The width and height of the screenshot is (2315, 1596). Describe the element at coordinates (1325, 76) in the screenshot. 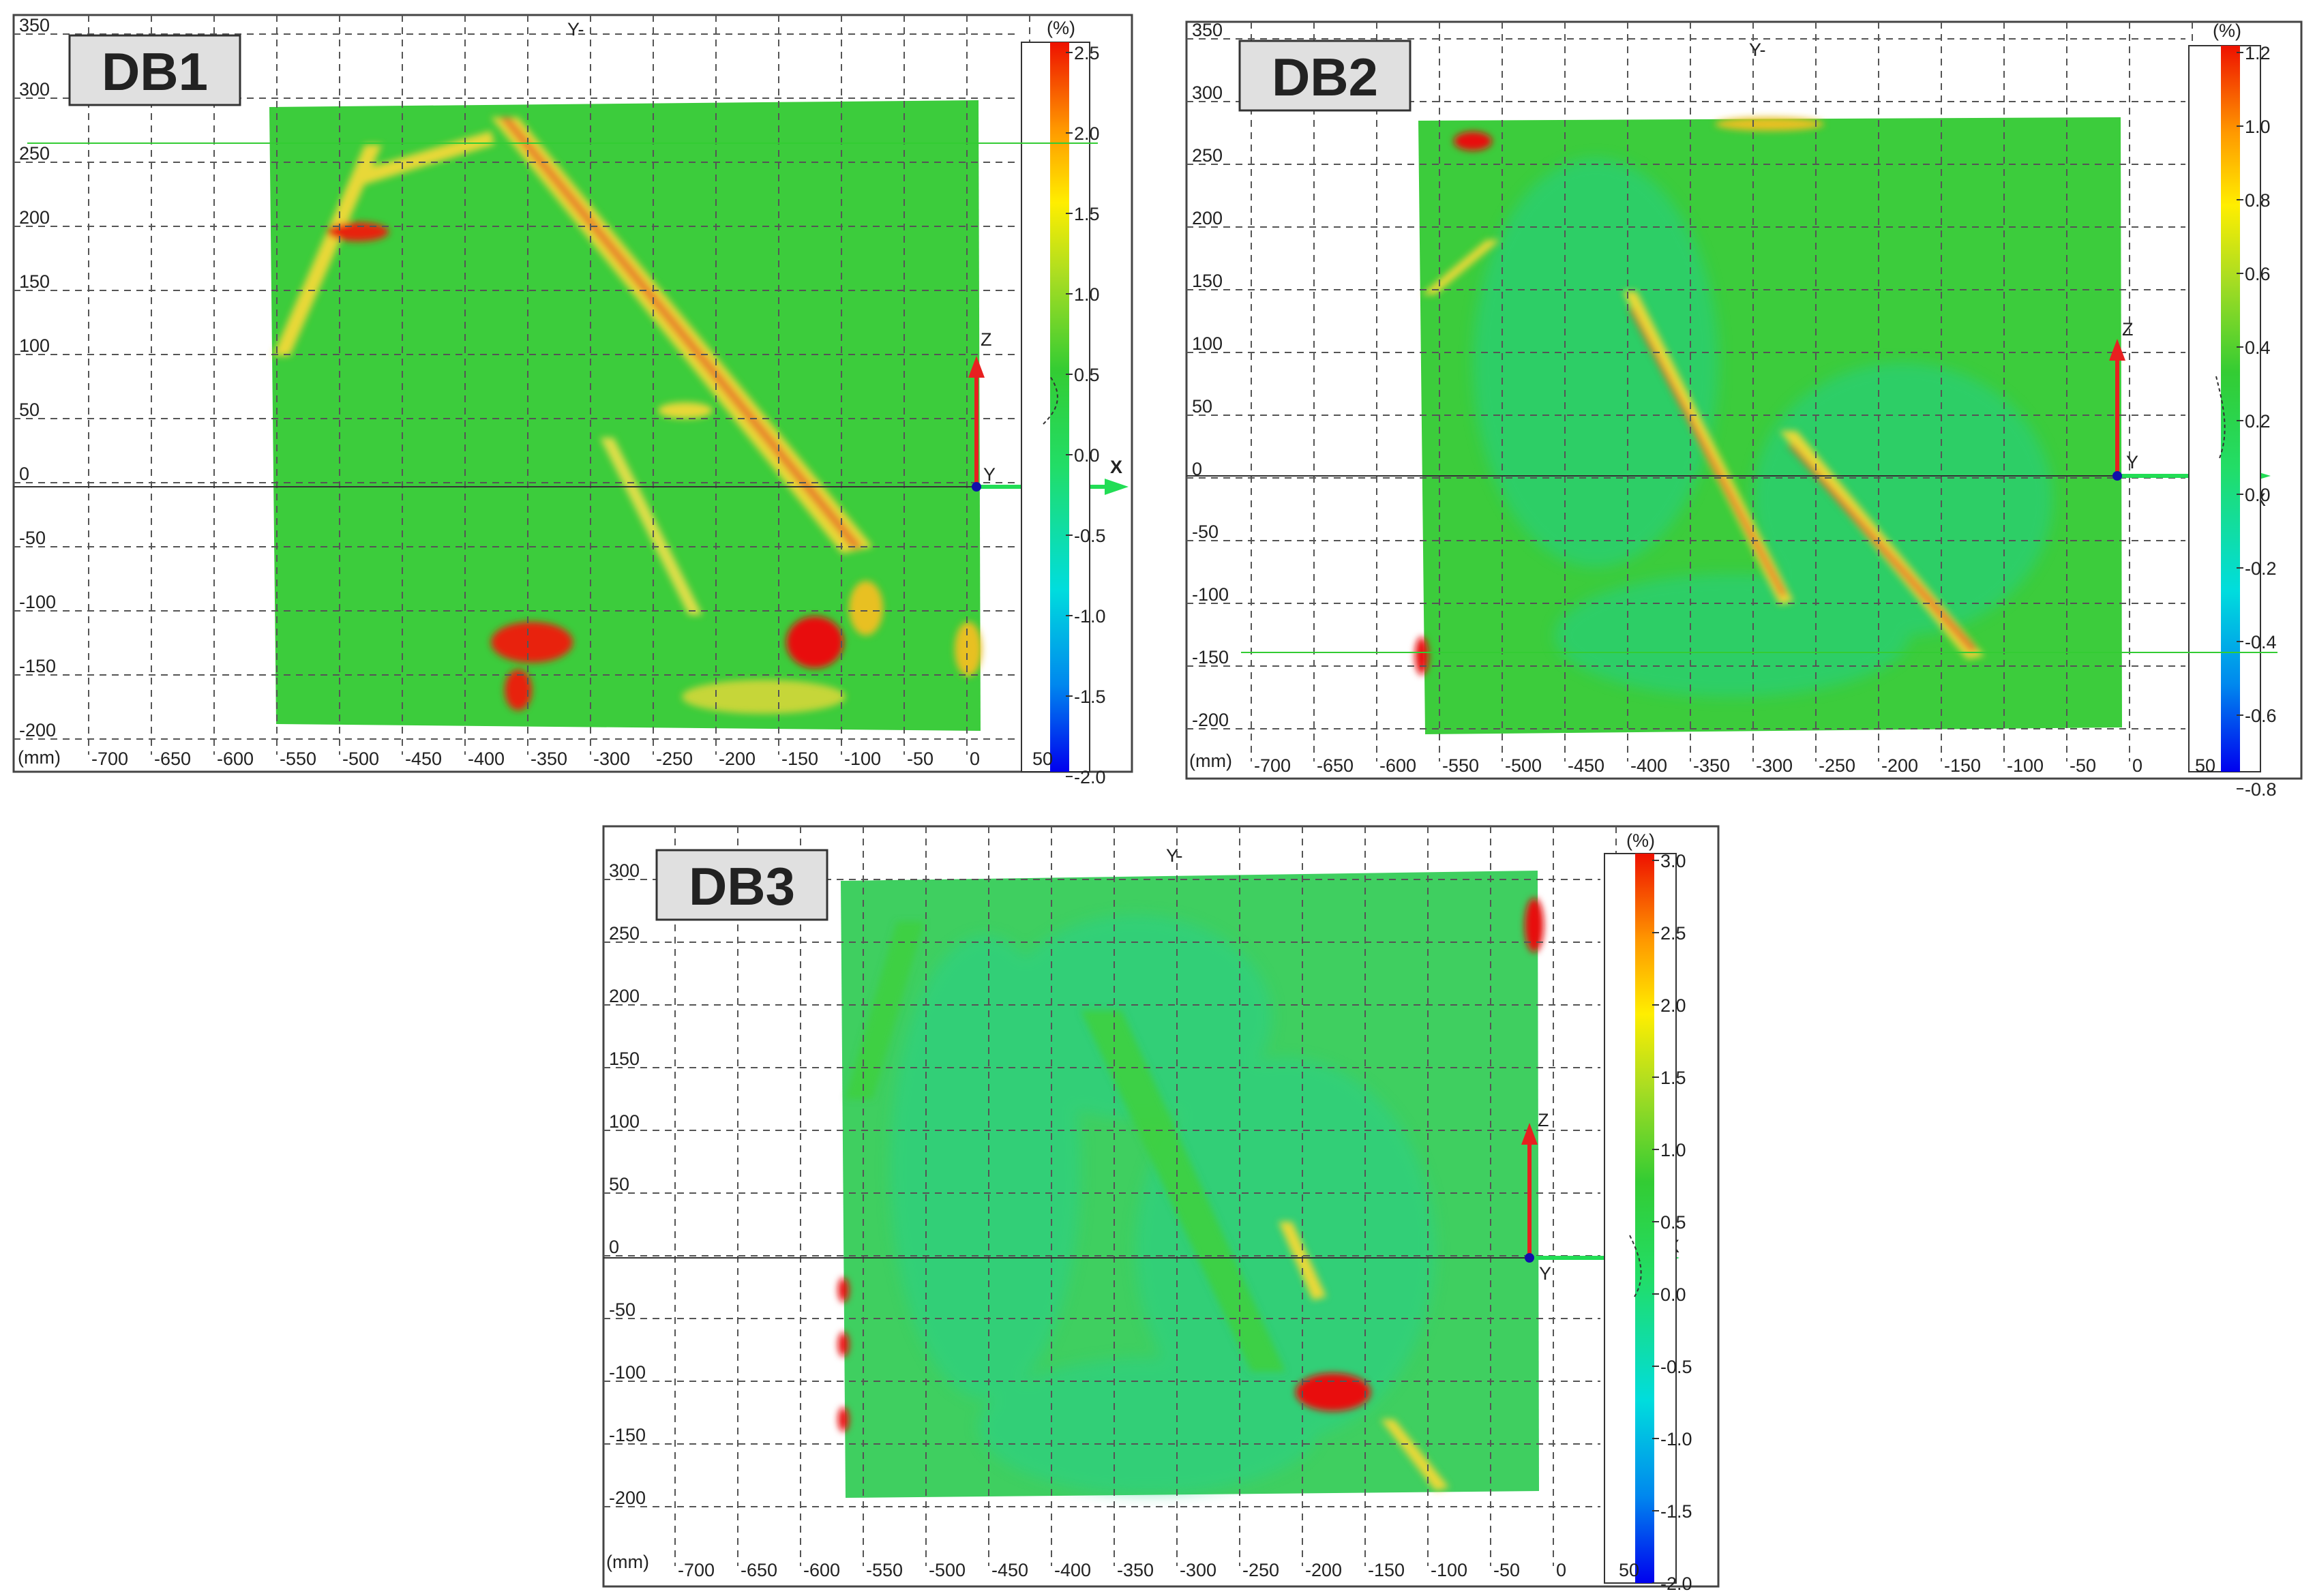

I see `panel-title-box` at that location.